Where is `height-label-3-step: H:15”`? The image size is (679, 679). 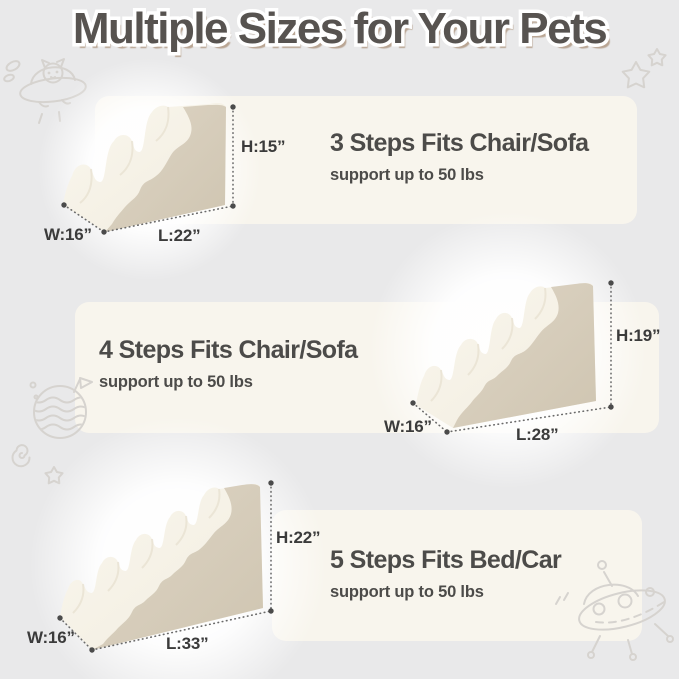 height-label-3-step: H:15” is located at coordinates (263, 146).